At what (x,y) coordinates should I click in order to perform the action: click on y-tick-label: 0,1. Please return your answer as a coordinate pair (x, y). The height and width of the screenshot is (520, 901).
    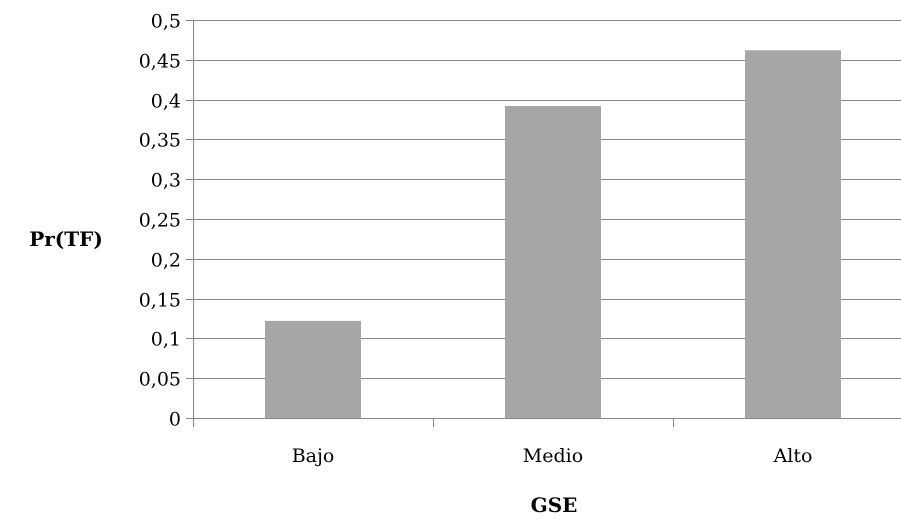
    Looking at the image, I should click on (166, 340).